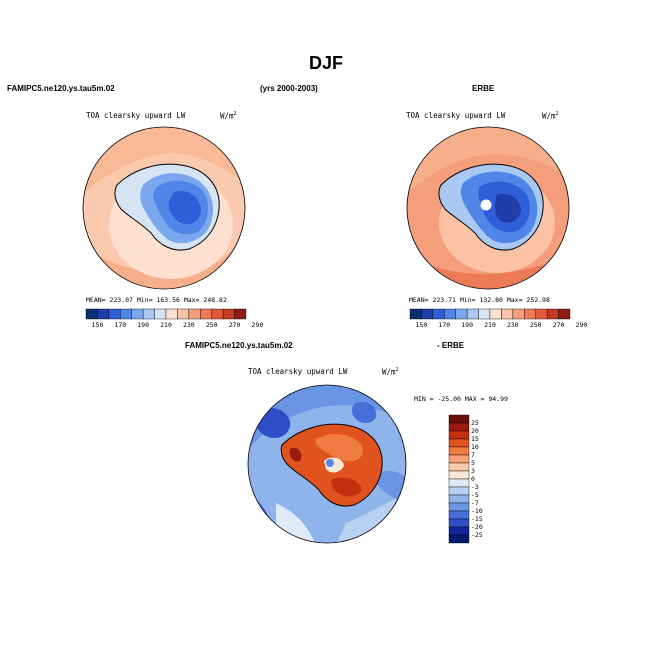 The image size is (654, 654). What do you see at coordinates (289, 88) in the screenshot?
I see `years-header: (yrs 2000-2003)` at bounding box center [289, 88].